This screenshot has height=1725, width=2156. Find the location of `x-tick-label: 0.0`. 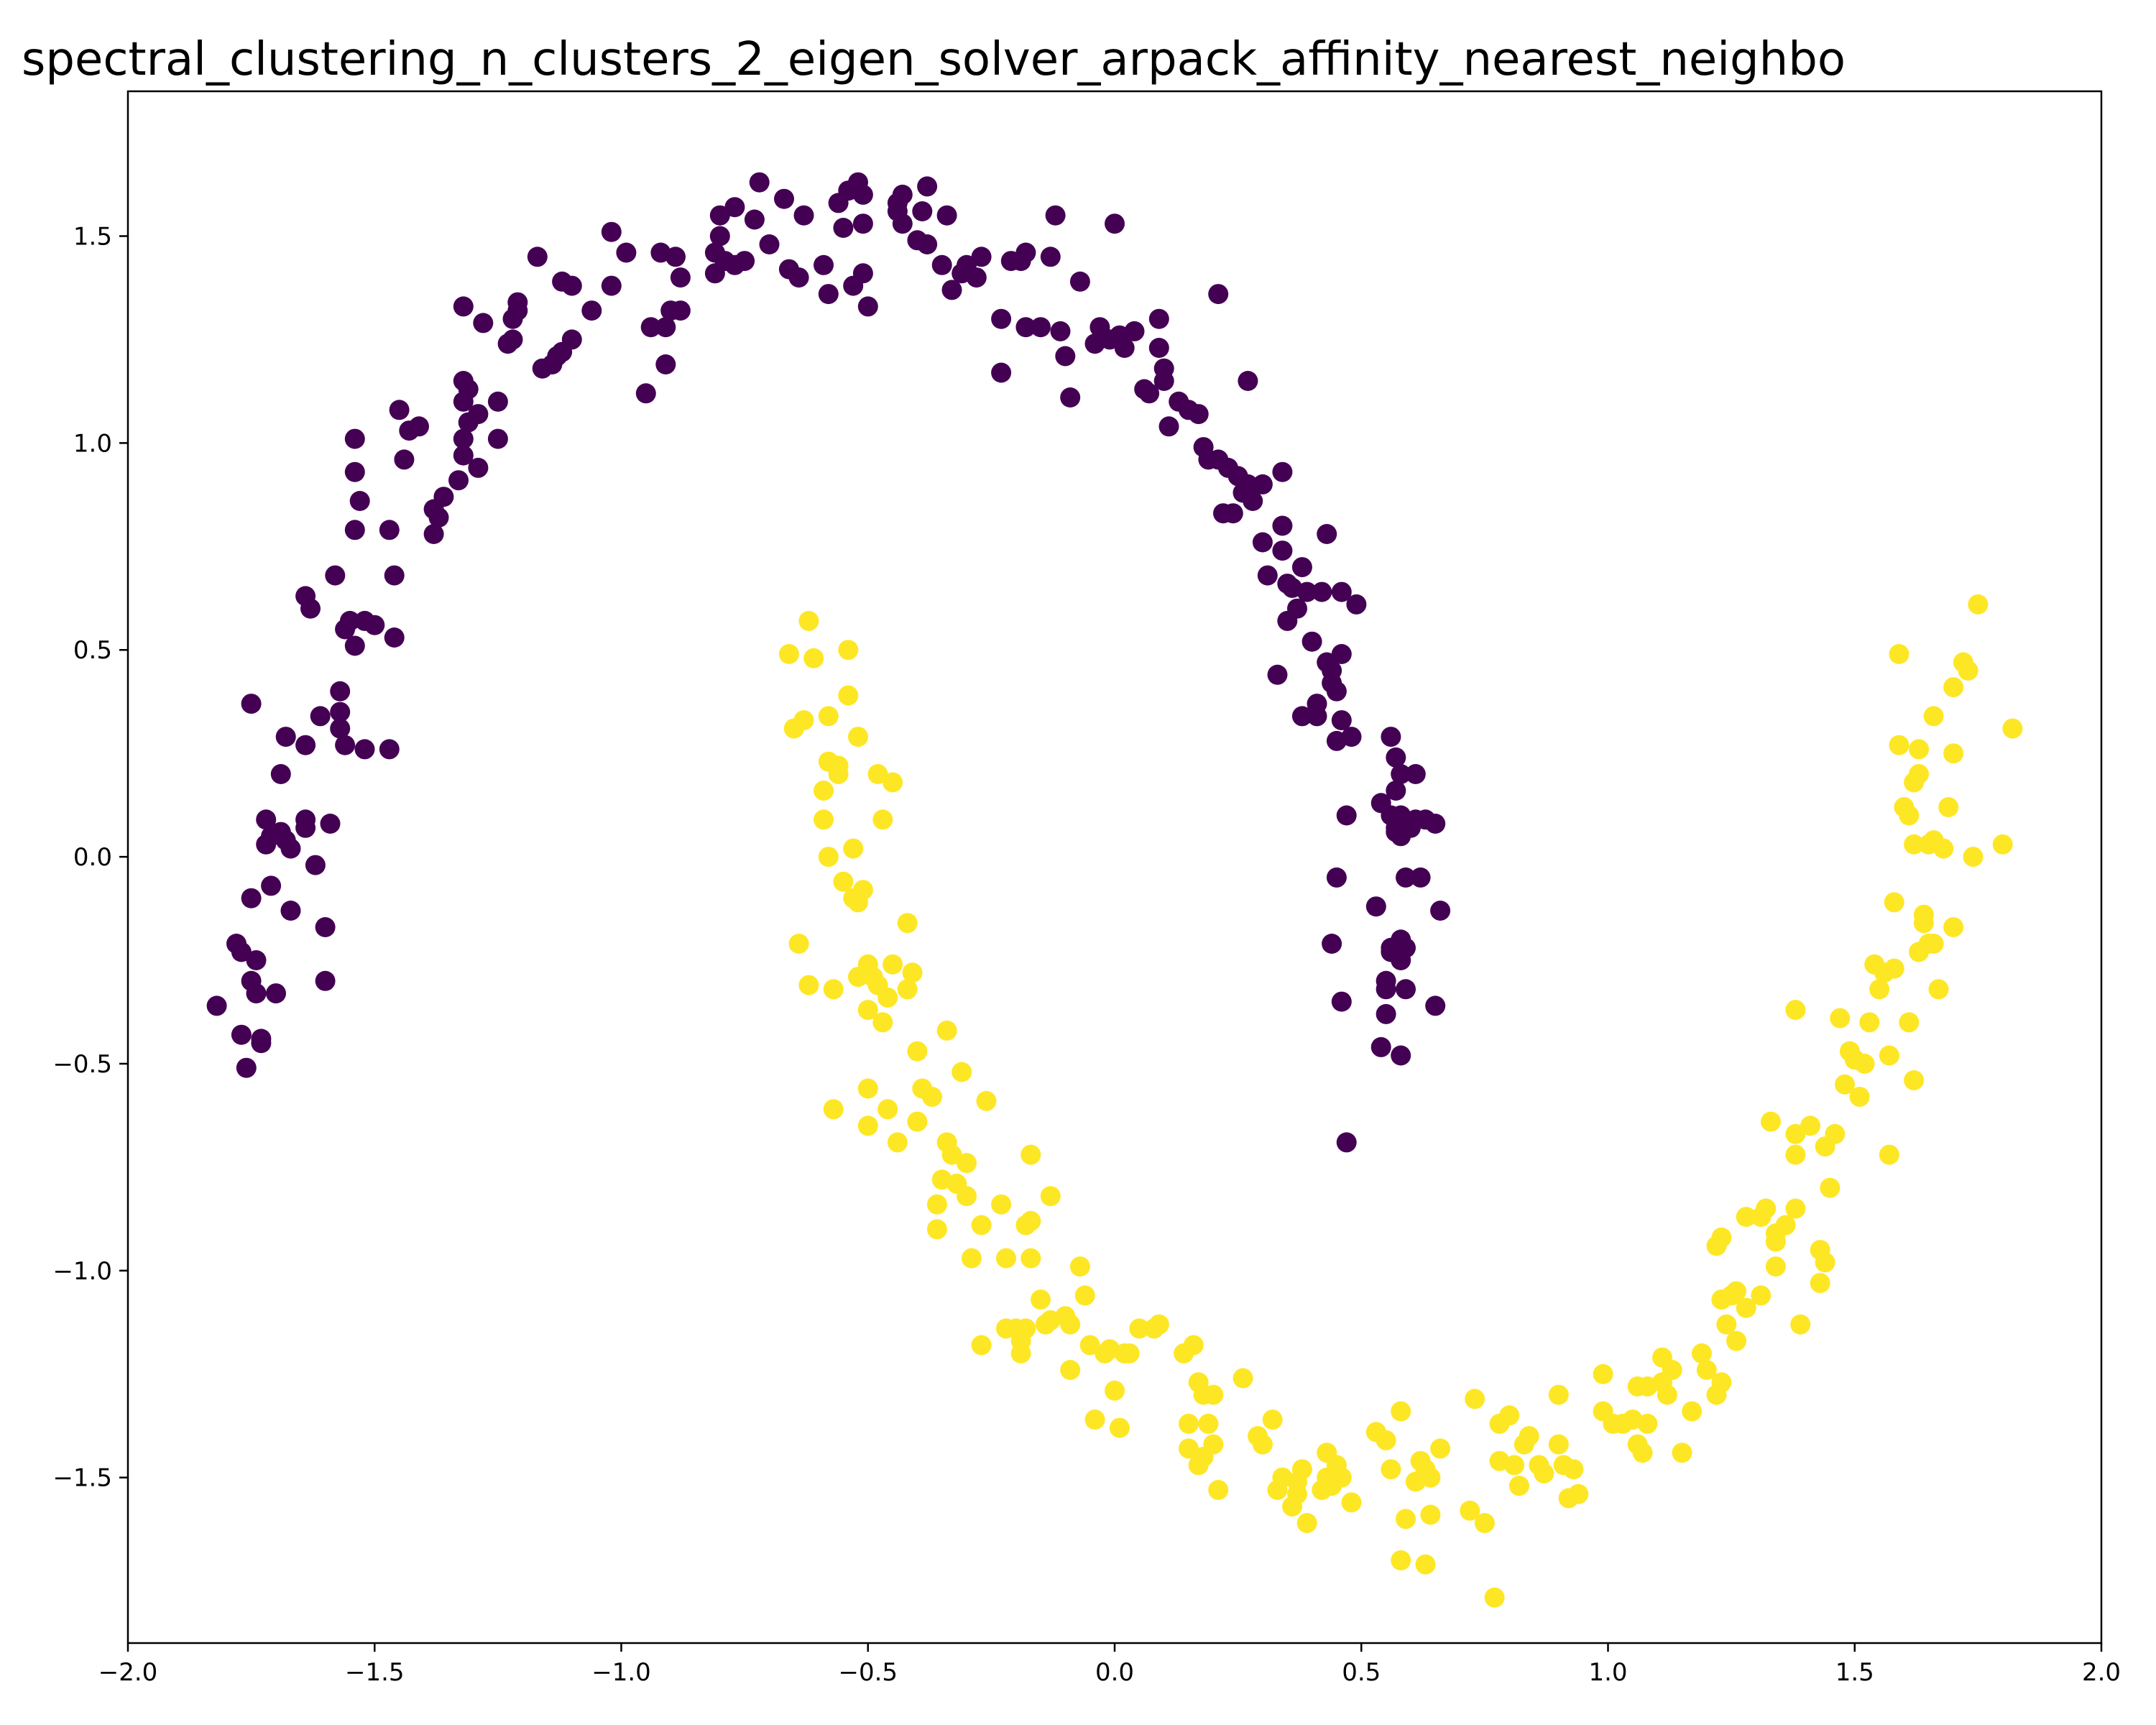

x-tick-label: 0.0 is located at coordinates (1114, 1672).